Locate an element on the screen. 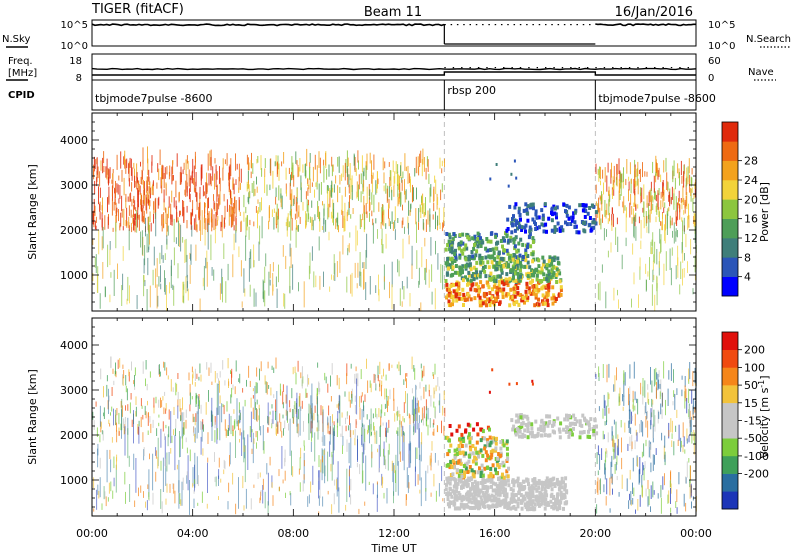 The width and height of the screenshot is (800, 554). nsearch-tick-bottom: 10^0 is located at coordinates (721, 46).